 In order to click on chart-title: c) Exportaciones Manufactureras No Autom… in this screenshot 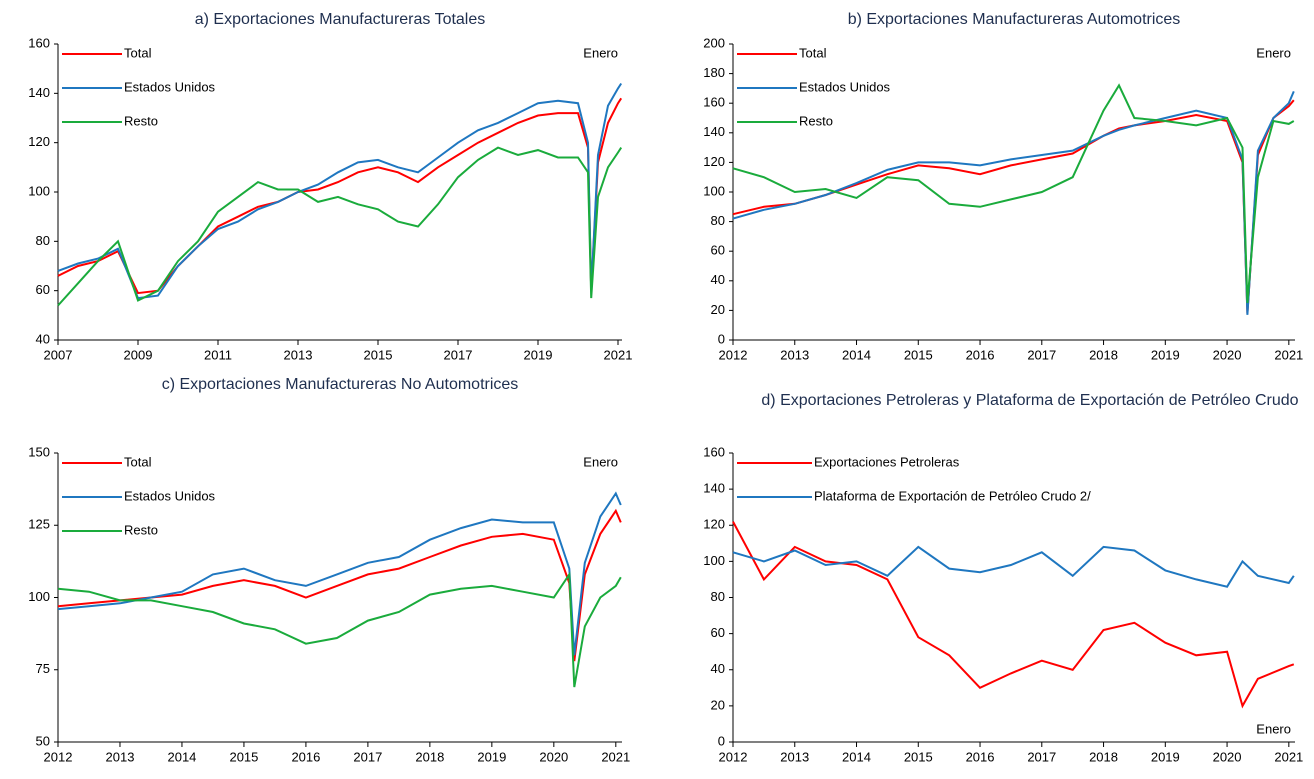, I will do `click(340, 384)`.